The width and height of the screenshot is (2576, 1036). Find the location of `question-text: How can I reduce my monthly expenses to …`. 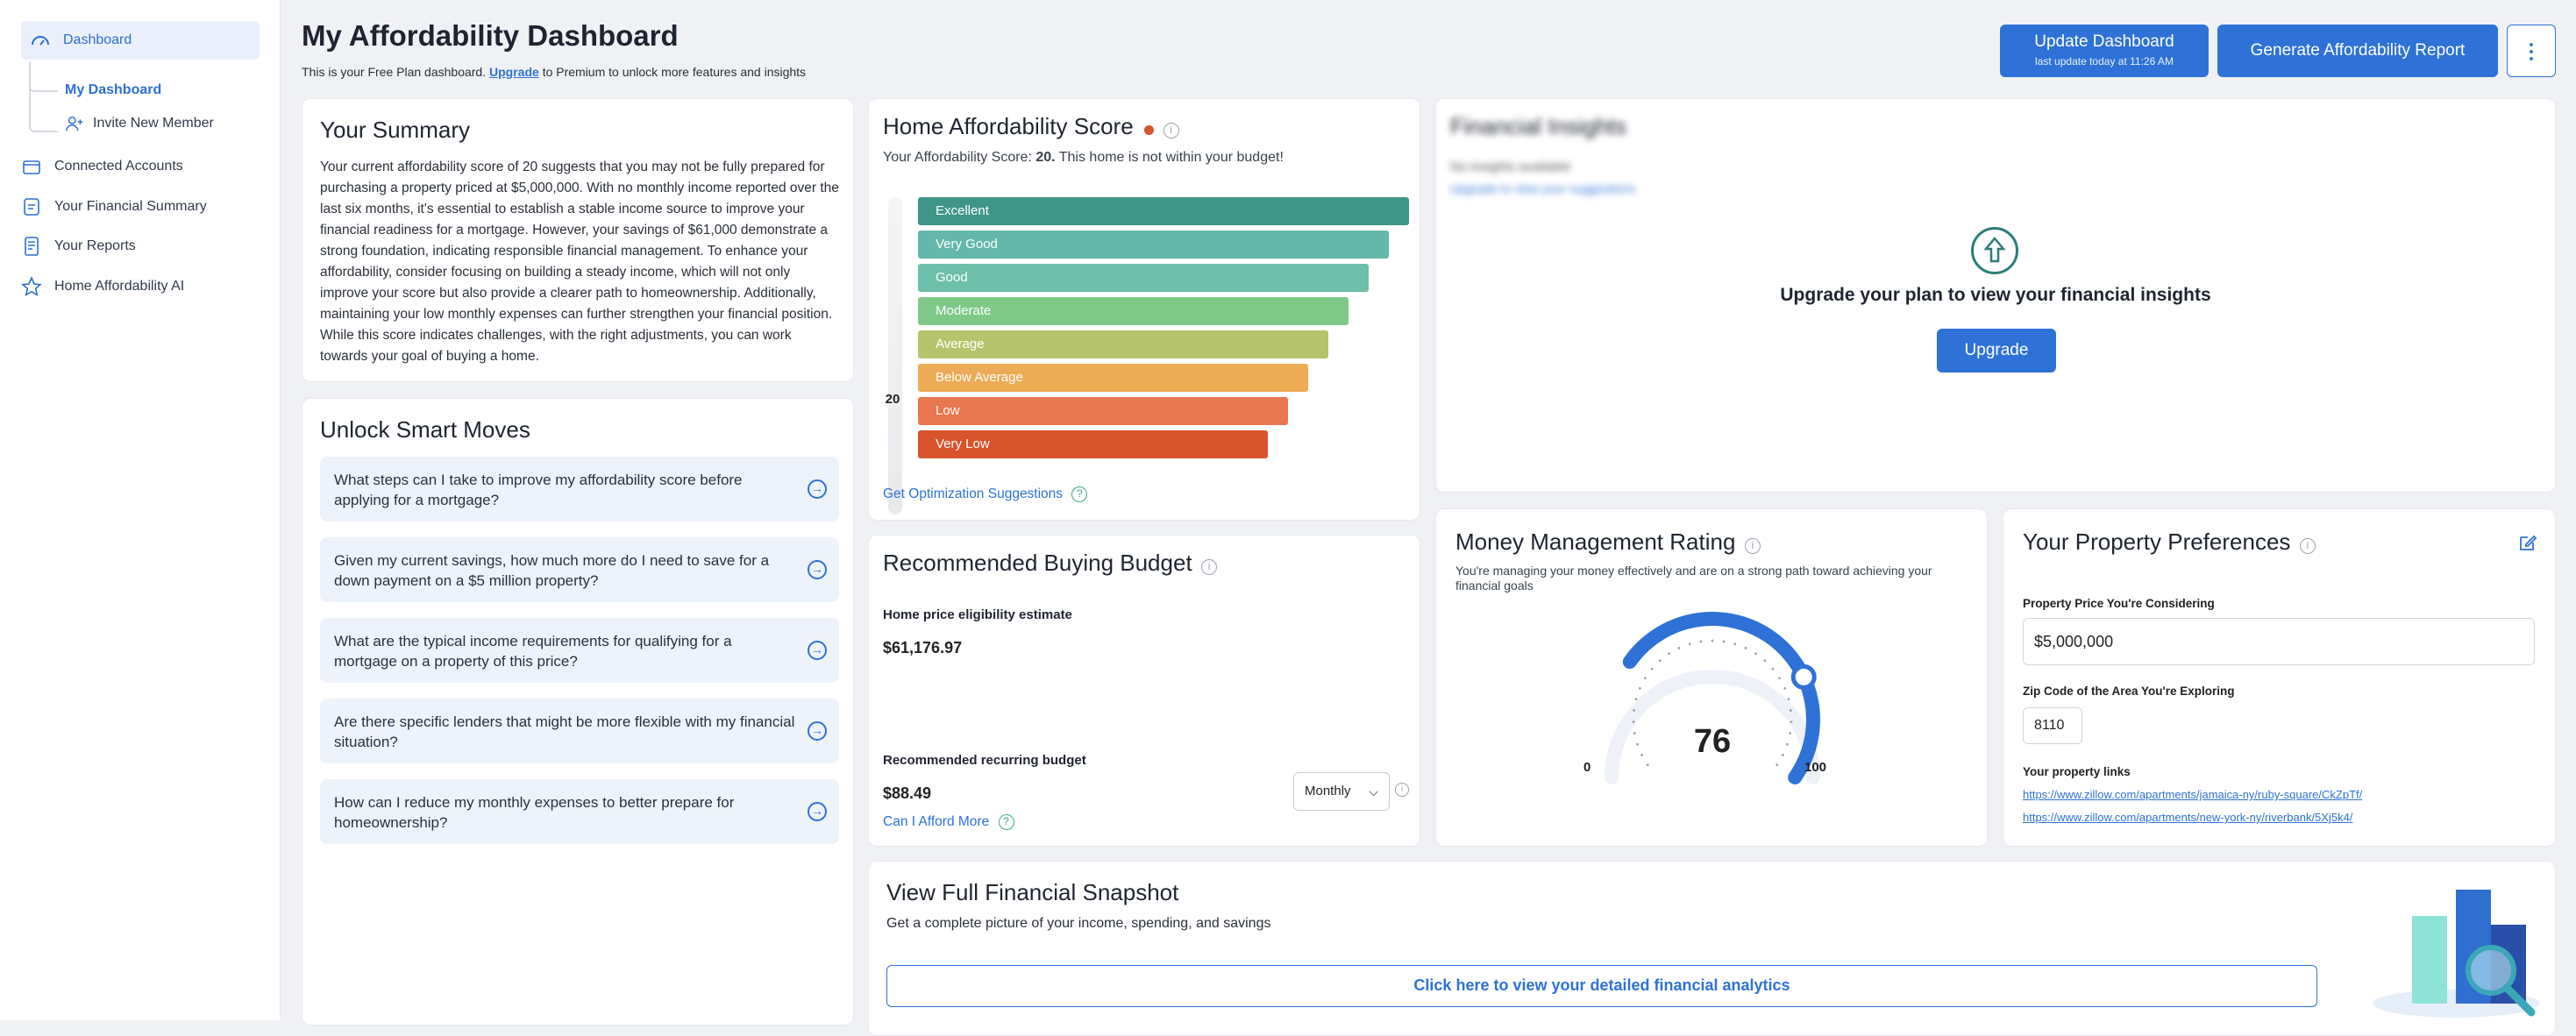

question-text: How can I reduce my monthly expenses to … is located at coordinates (534, 813).